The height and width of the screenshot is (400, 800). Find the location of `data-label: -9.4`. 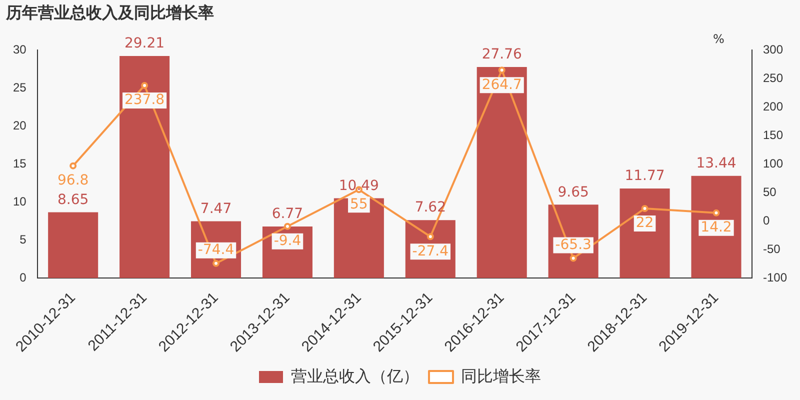

data-label: -9.4 is located at coordinates (288, 241).